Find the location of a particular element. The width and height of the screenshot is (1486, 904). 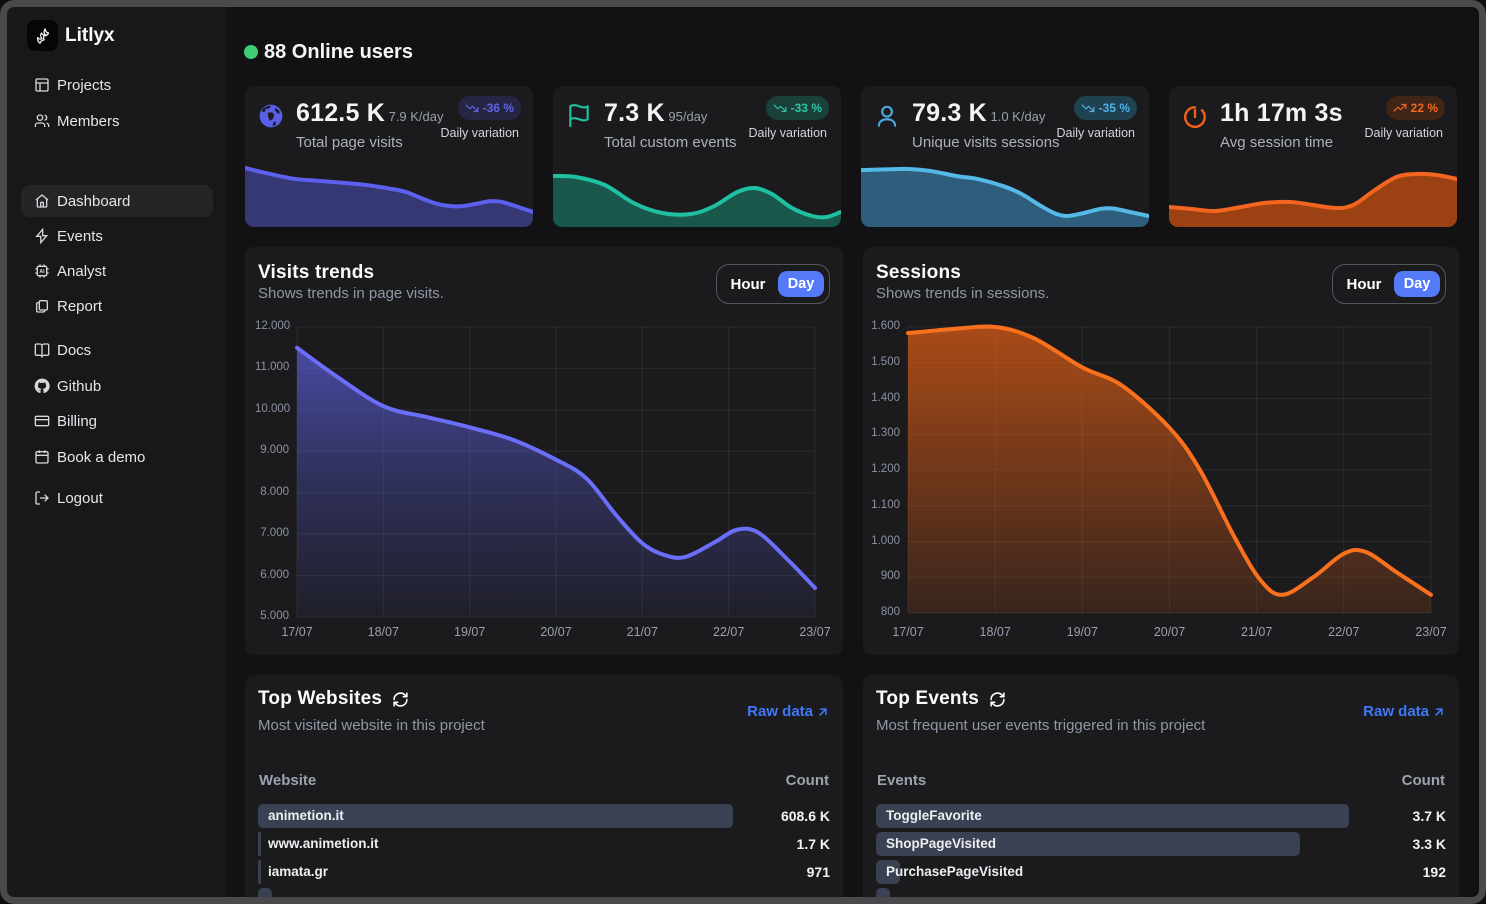

svg-text: AI is located at coordinates (42, 272).